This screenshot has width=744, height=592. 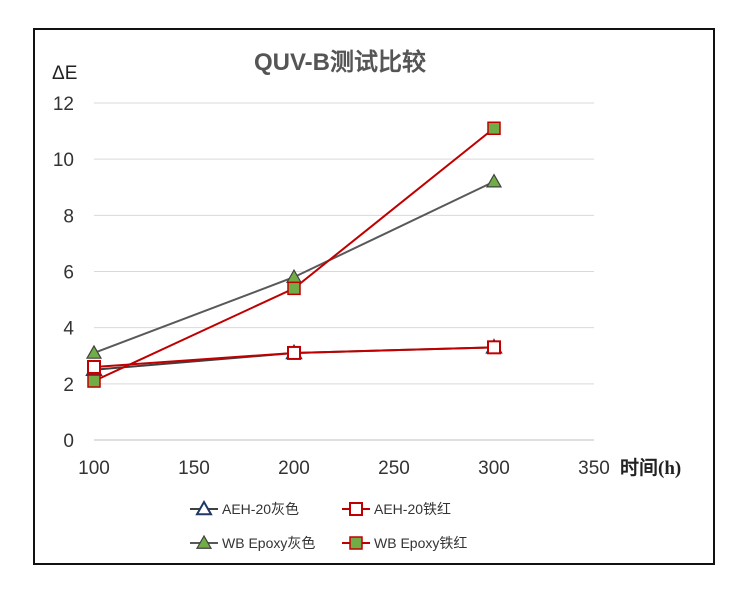 I want to click on y-tick-label-8: 8, so click(x=68, y=216).